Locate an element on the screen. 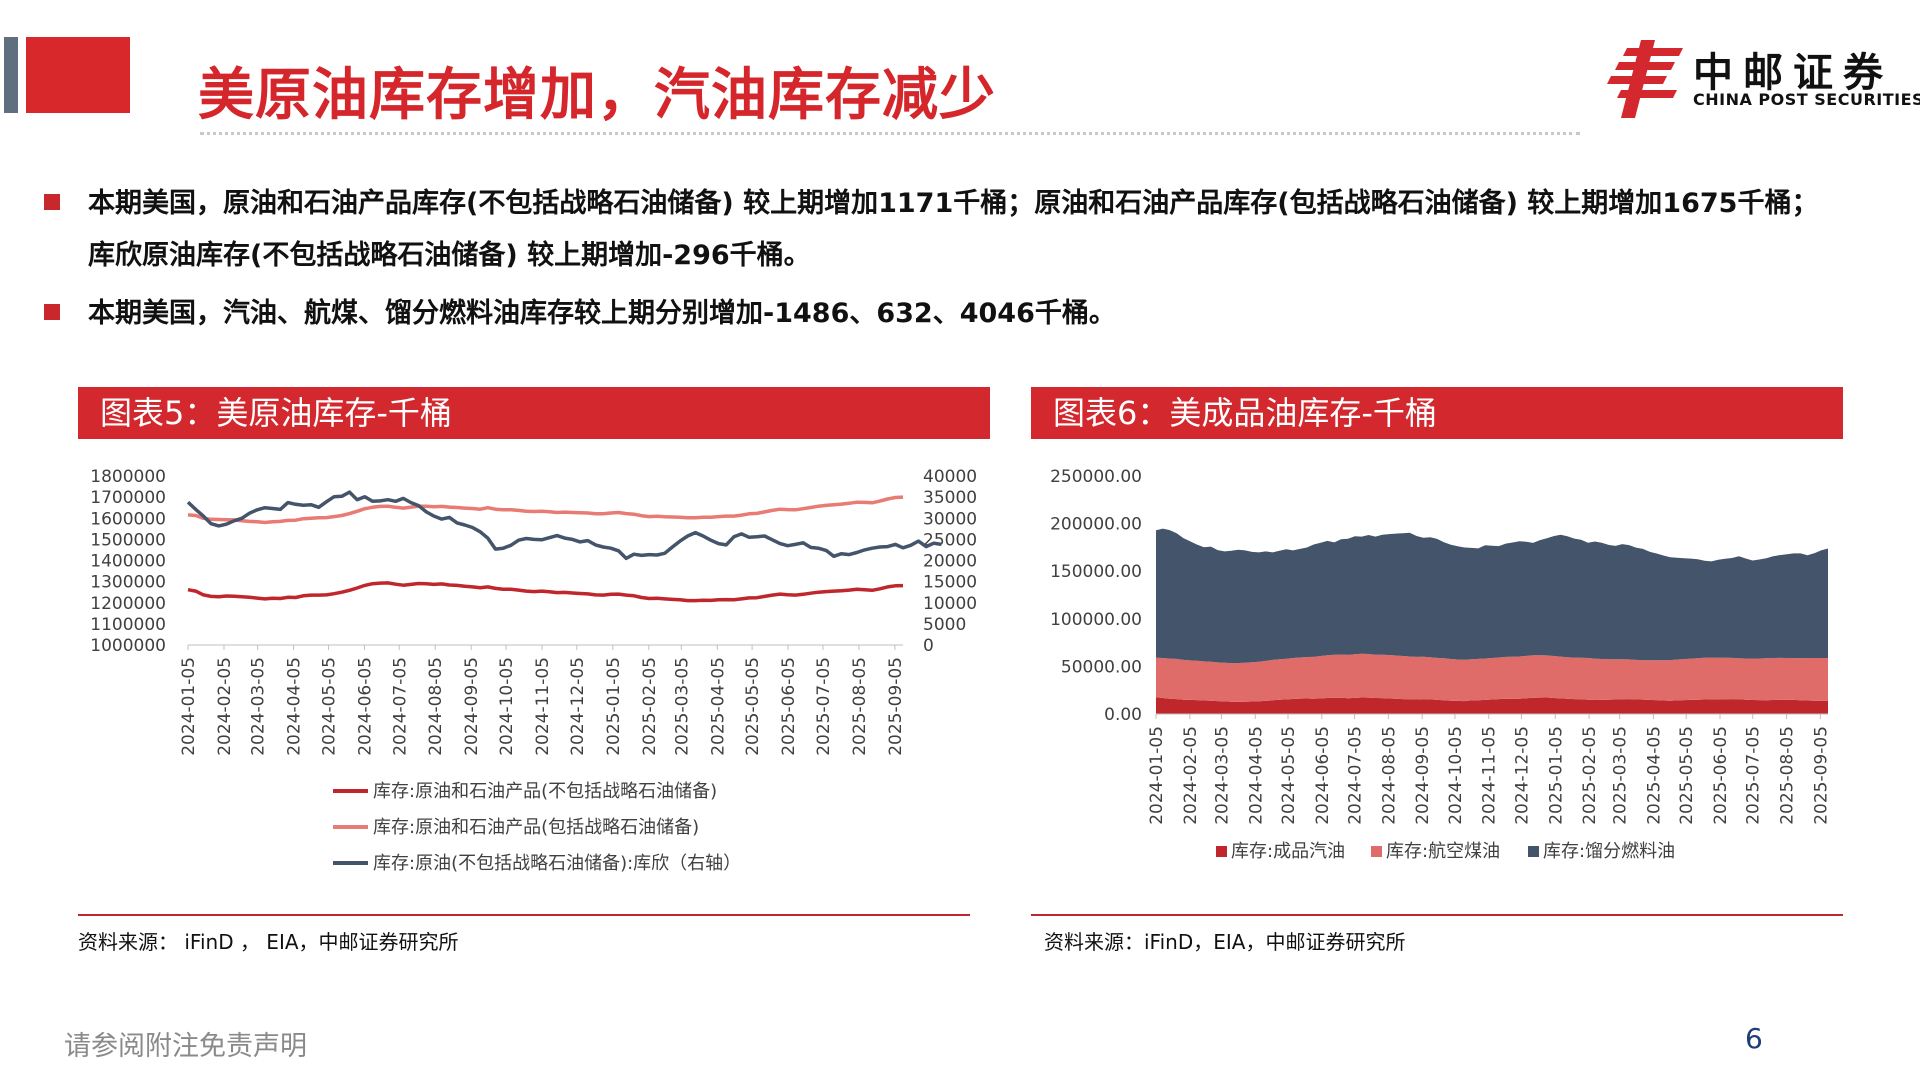  chart6-header: 图表6：美成品油库存-千桶 is located at coordinates (1437, 413).